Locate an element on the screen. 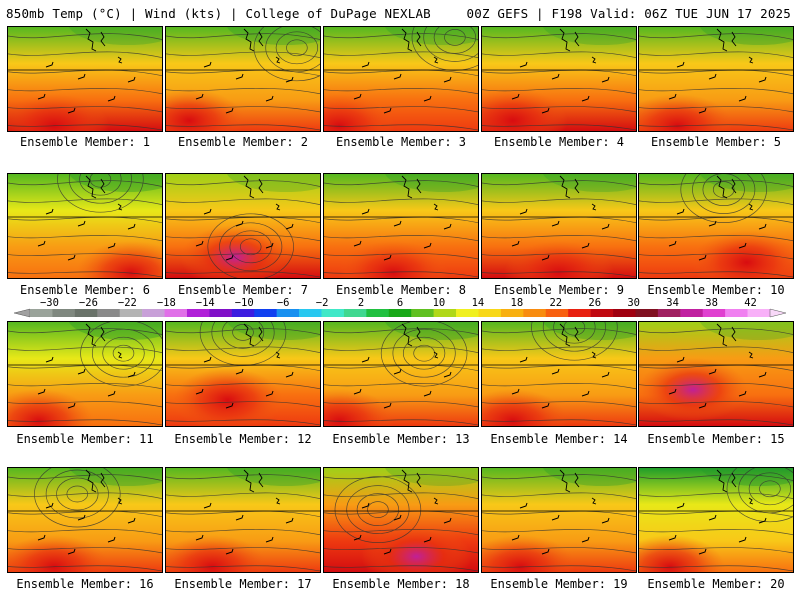 The height and width of the screenshot is (600, 800). colorbar-tick-label: 26 is located at coordinates (594, 303).